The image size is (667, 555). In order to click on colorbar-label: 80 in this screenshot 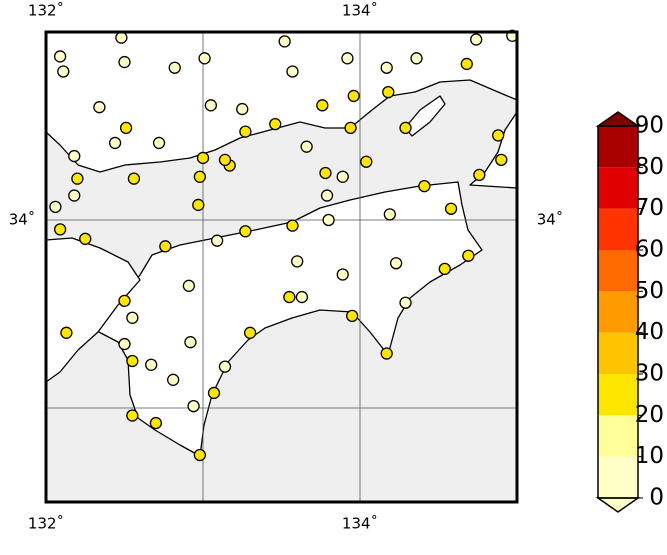, I will do `click(649, 167)`.